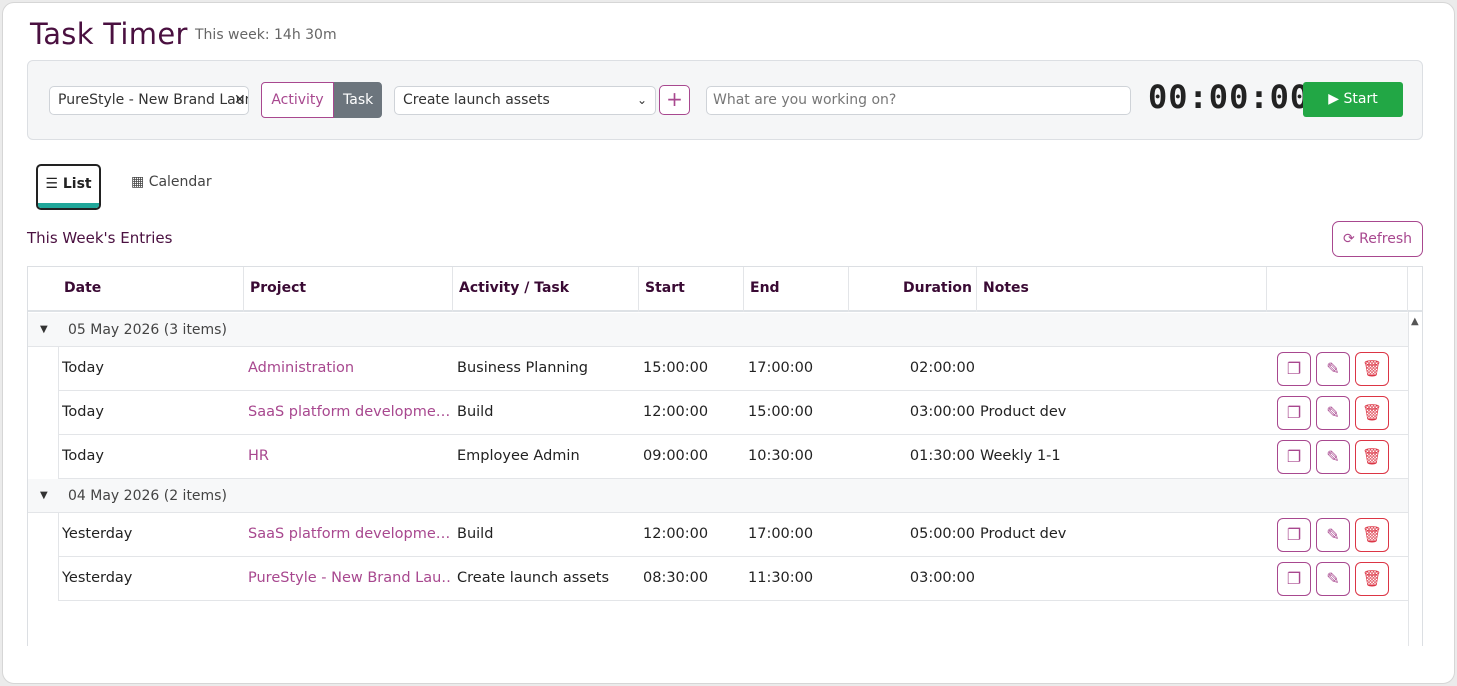 The width and height of the screenshot is (1457, 686). I want to click on cell-project: HR, so click(258, 456).